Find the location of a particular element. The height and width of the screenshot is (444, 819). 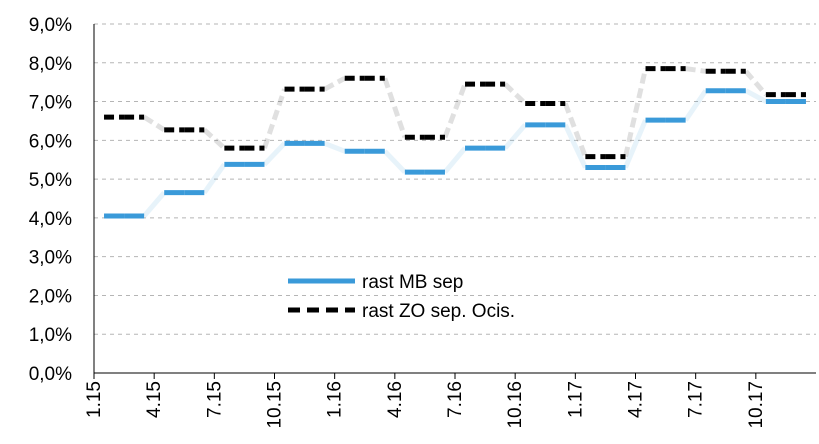

y-tick-label: 4,0% is located at coordinates (50, 219).